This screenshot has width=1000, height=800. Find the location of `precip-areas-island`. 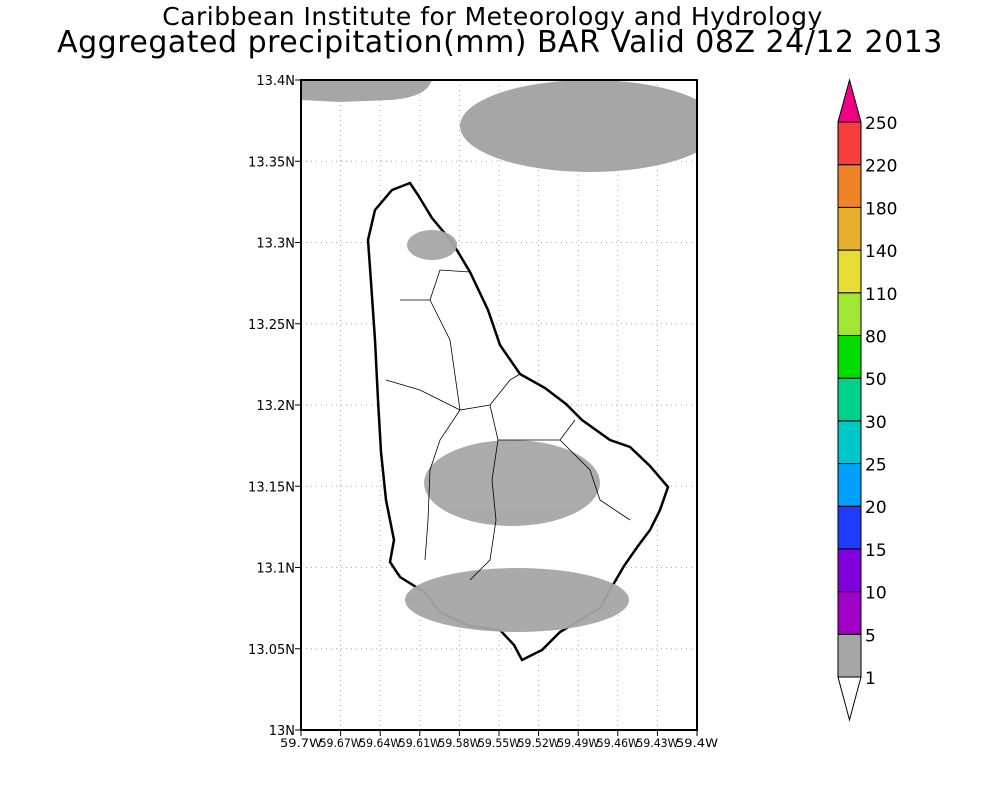

precip-areas-island is located at coordinates (517, 431).